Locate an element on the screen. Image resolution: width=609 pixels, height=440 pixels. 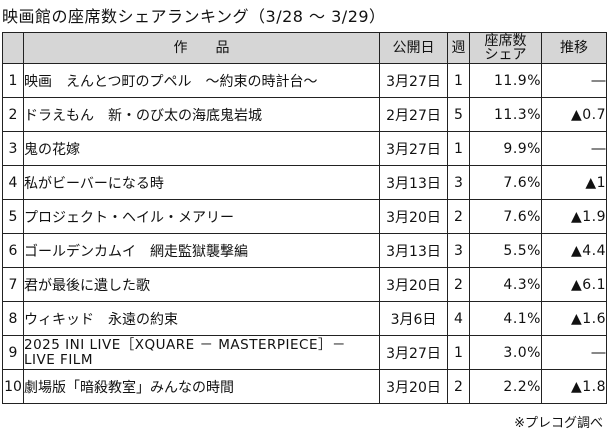
table-row: 10 劇場版「暗殺教室」みんなの時間 3月20日 2 2.2% ▲1.8 is located at coordinates (304, 386).